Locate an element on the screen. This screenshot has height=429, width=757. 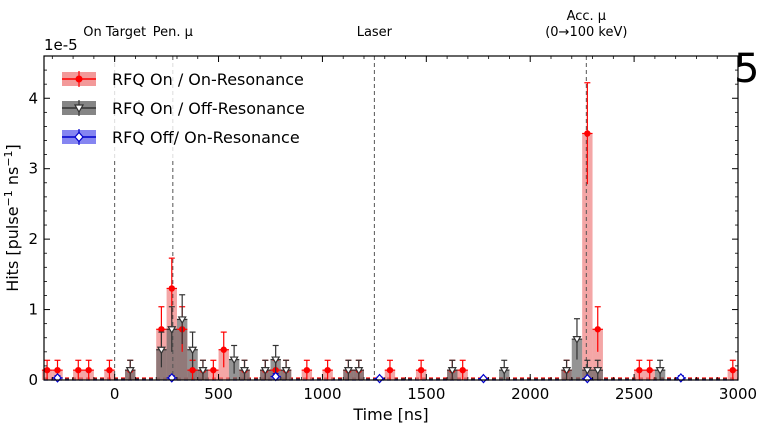
x-tick-label: 0 is located at coordinates (115, 394).